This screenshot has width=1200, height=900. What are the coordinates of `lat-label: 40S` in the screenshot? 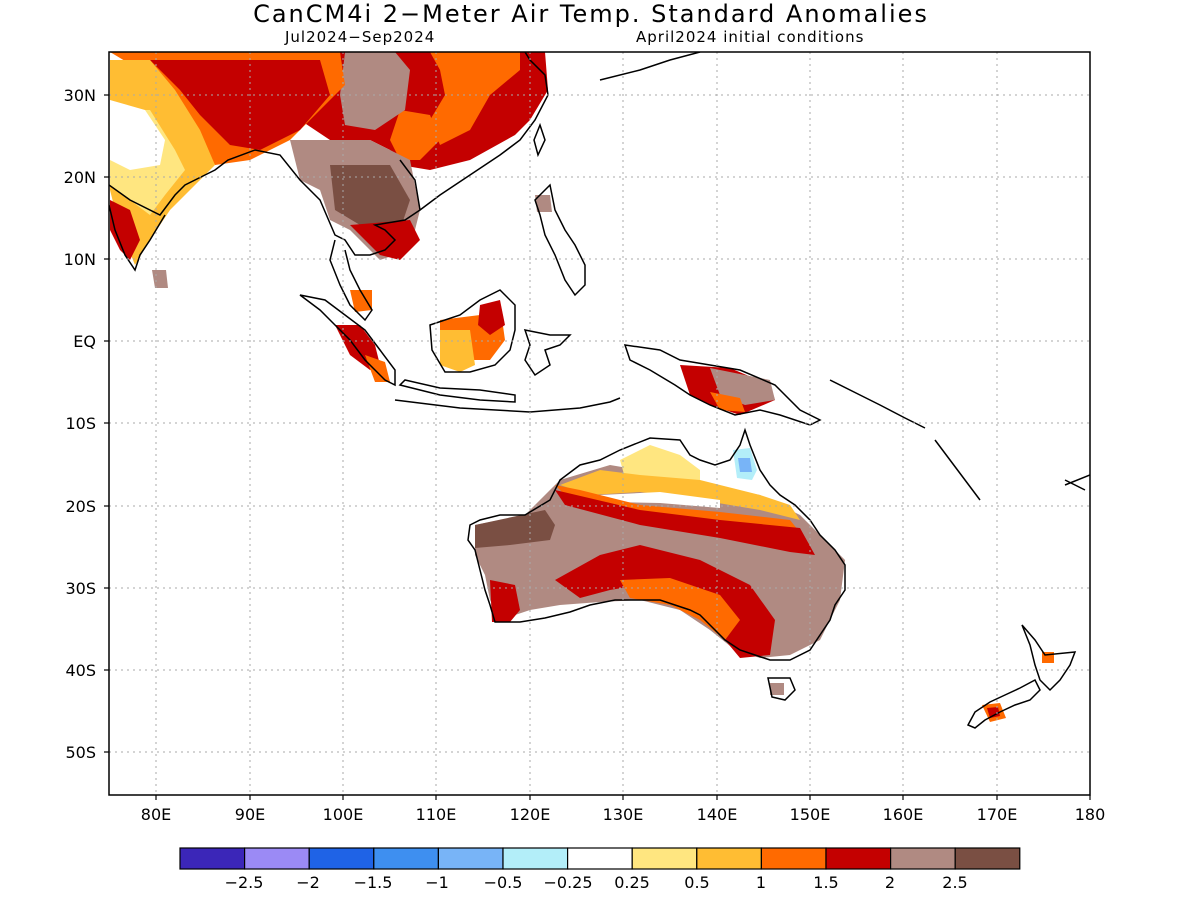 It's located at (80, 670).